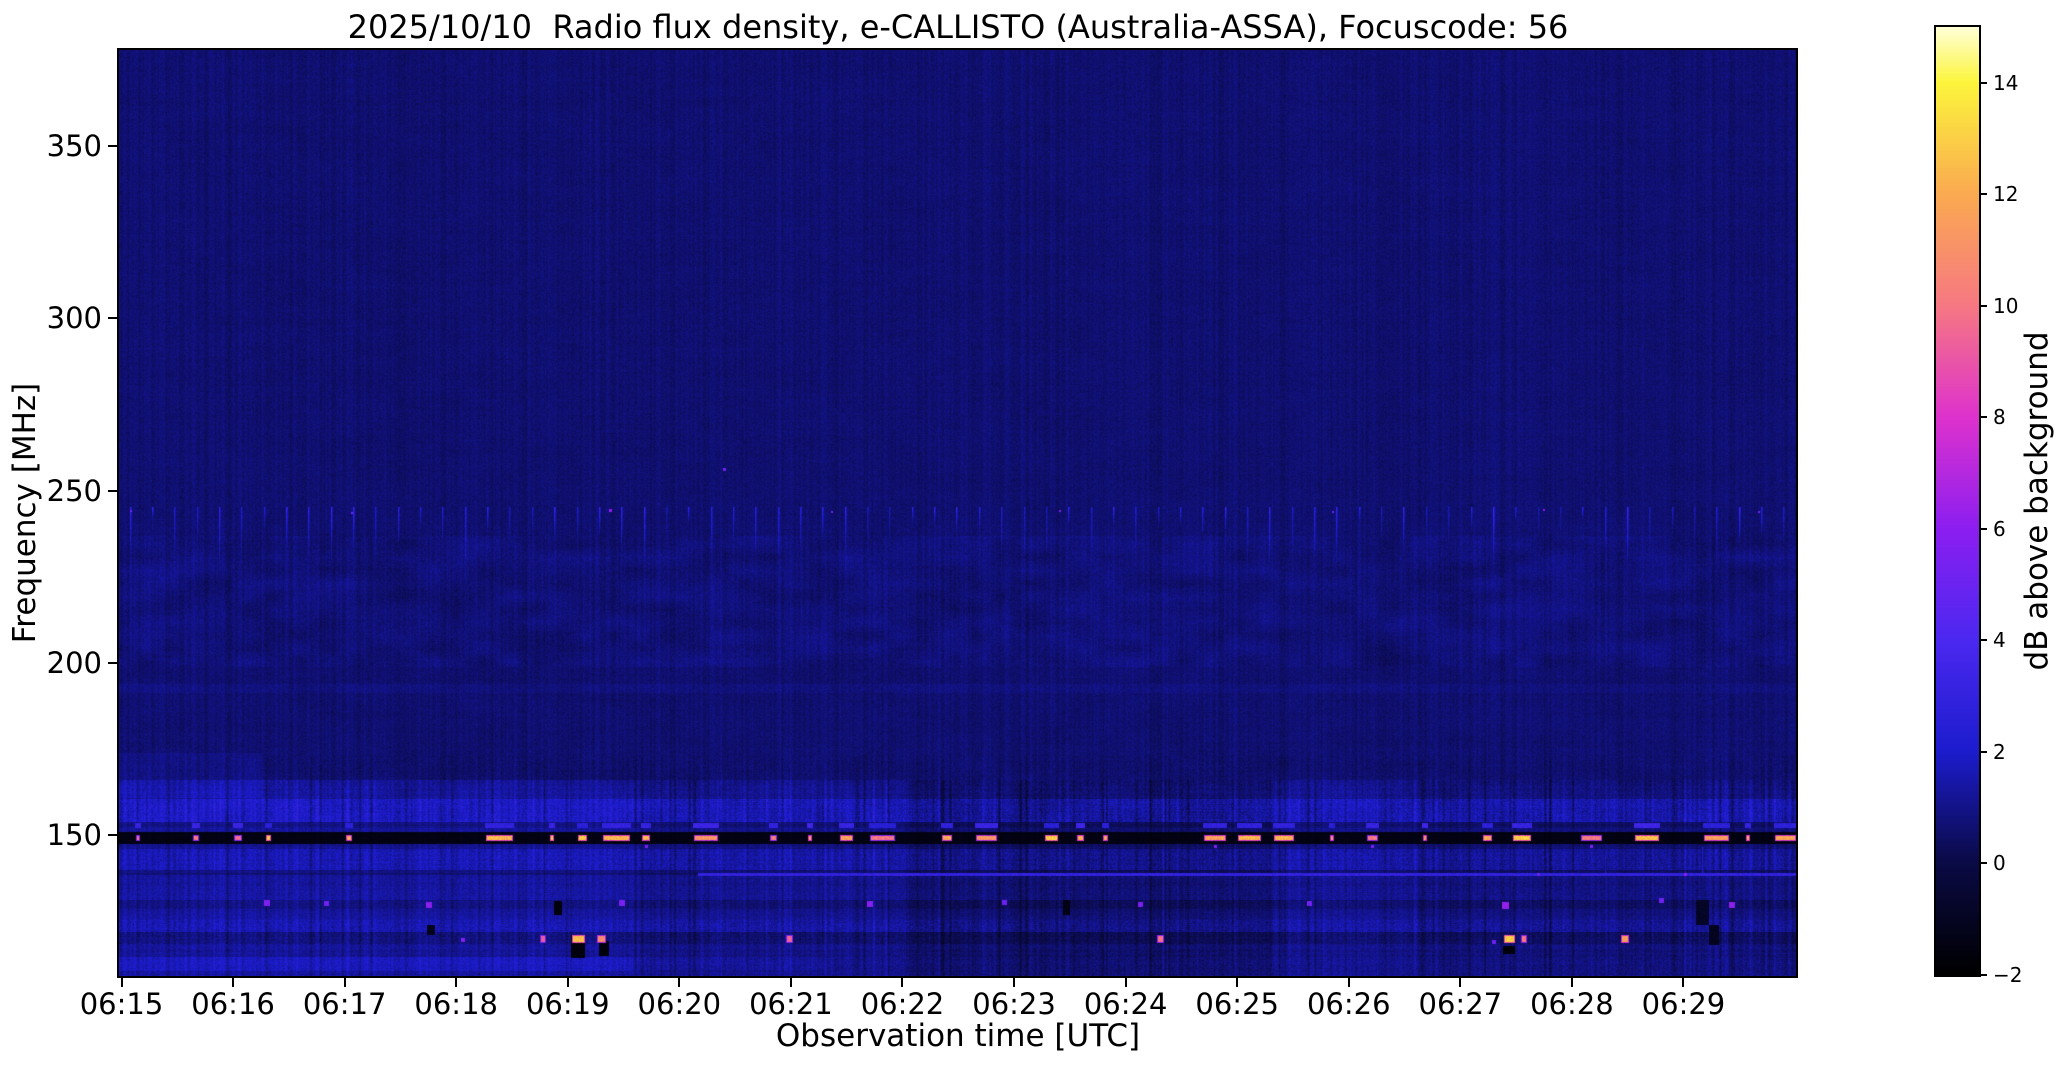 This screenshot has width=2066, height=1067. What do you see at coordinates (1999, 751) in the screenshot?
I see `colorbar-tick-label: 2` at bounding box center [1999, 751].